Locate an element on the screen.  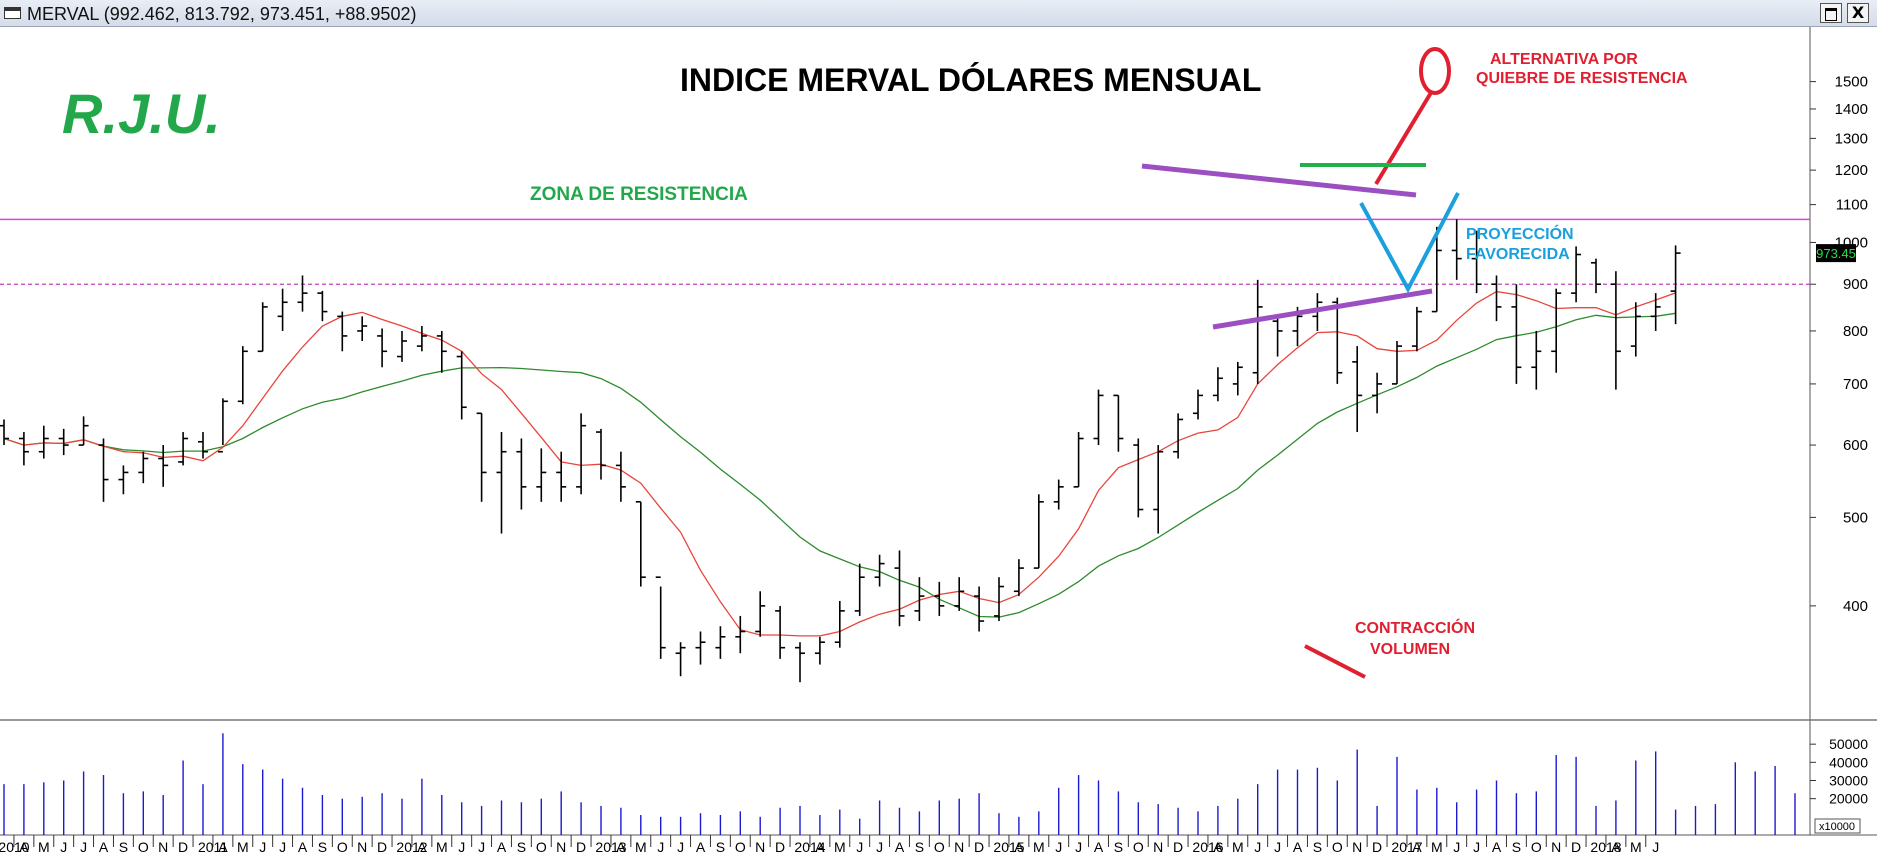
last-price-tag: 973.45 is located at coordinates (1836, 253).